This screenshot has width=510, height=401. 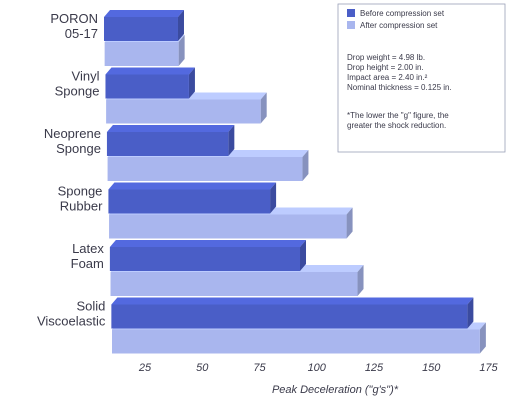 What do you see at coordinates (292, 301) in the screenshot?
I see `bar-before-5-top` at bounding box center [292, 301].